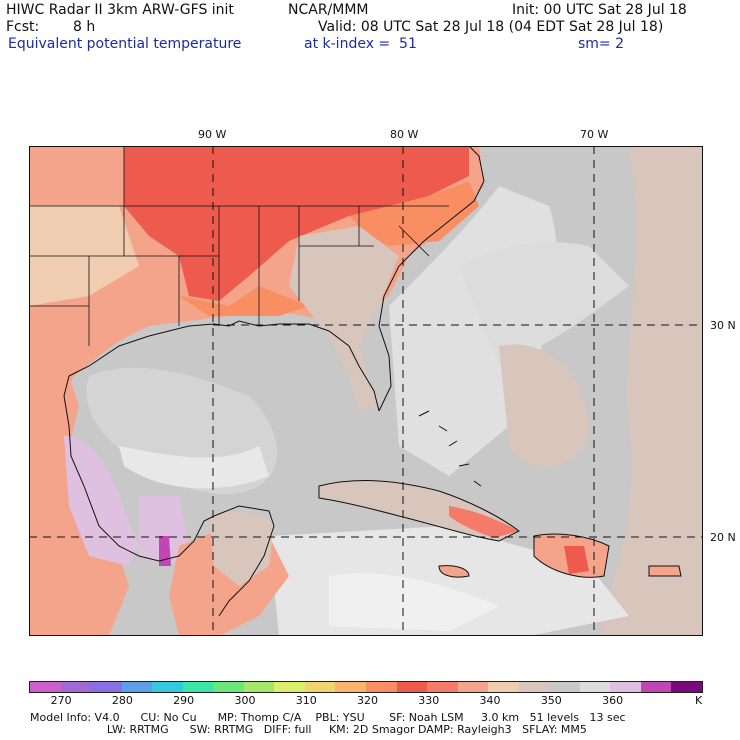 This screenshot has width=740, height=740. I want to click on colorbar-tick-label: 280, so click(122, 700).